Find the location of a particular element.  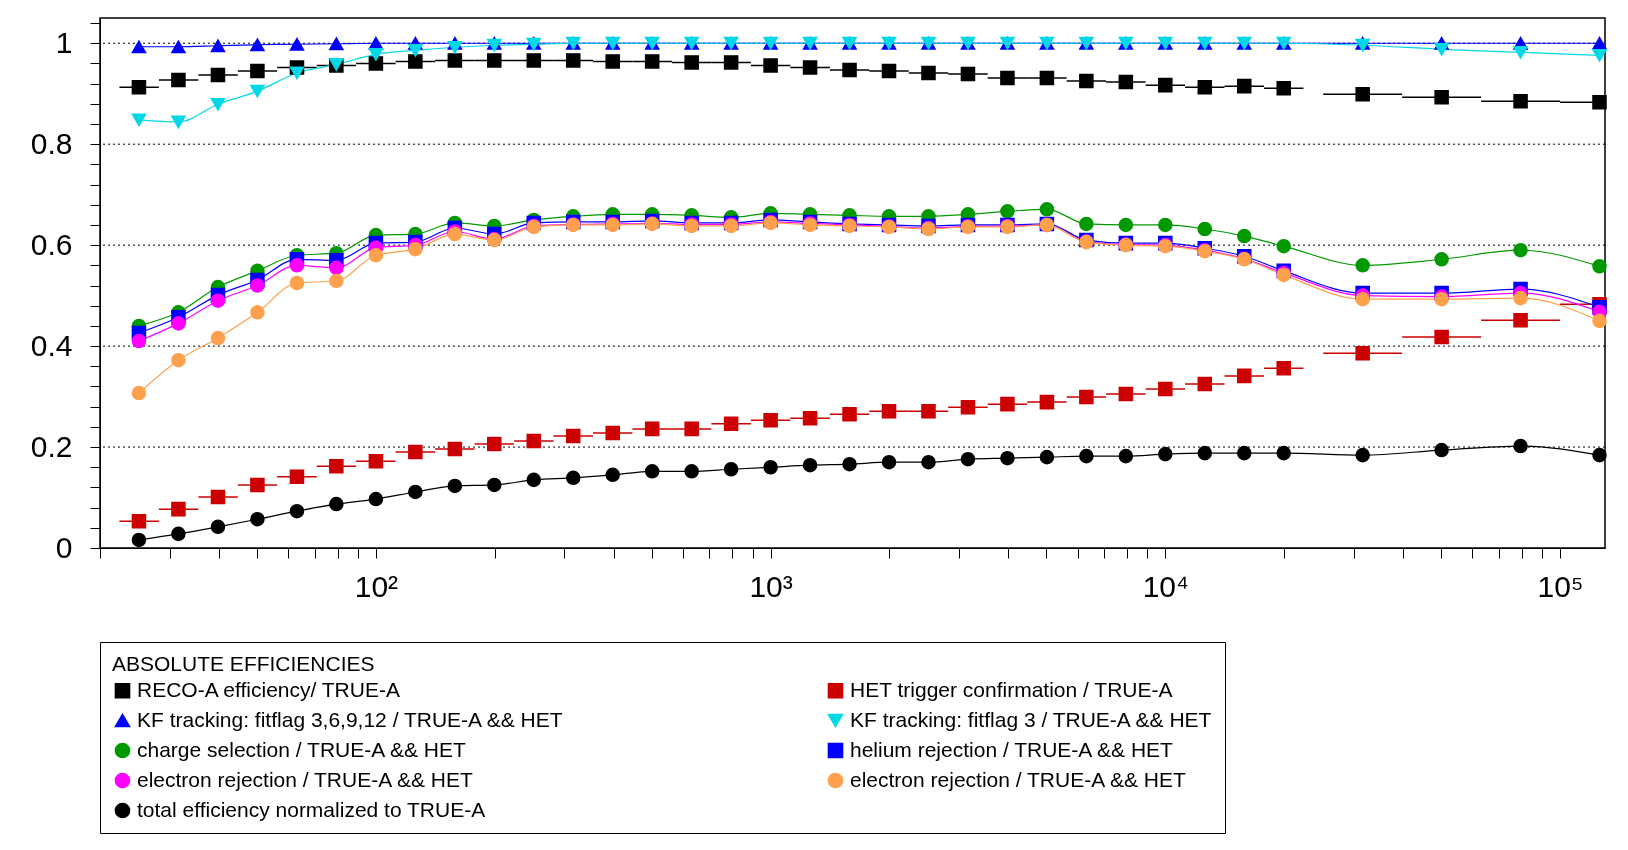

legend-label: charge selection / TRUE-A && HET is located at coordinates (301, 749).